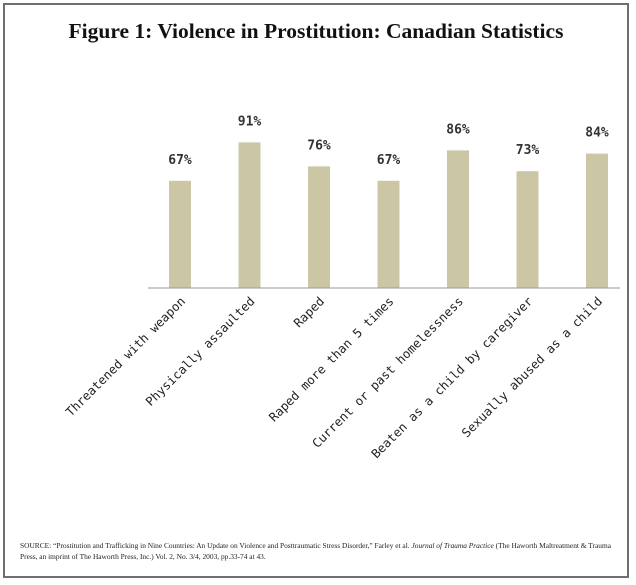 Image resolution: width=636 pixels, height=585 pixels. What do you see at coordinates (125, 356) in the screenshot?
I see `category-label-1: Threatened with weapon` at bounding box center [125, 356].